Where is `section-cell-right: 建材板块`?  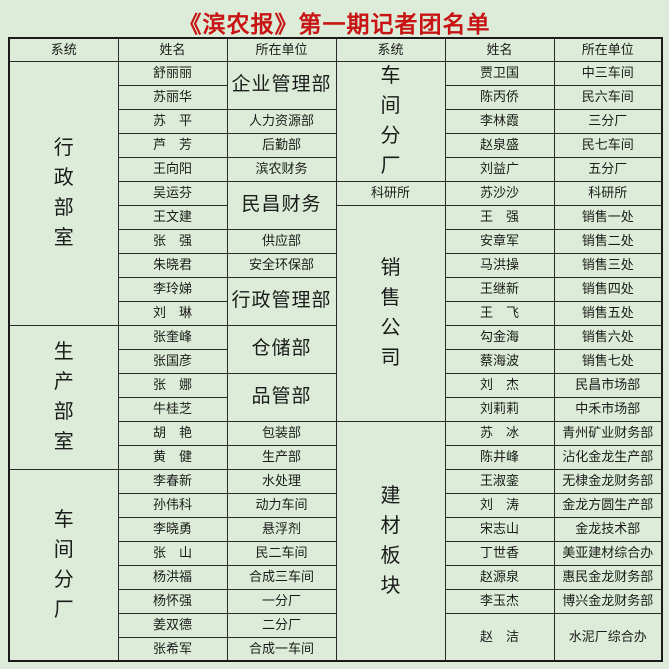
section-cell-right: 建材板块 is located at coordinates (390, 541).